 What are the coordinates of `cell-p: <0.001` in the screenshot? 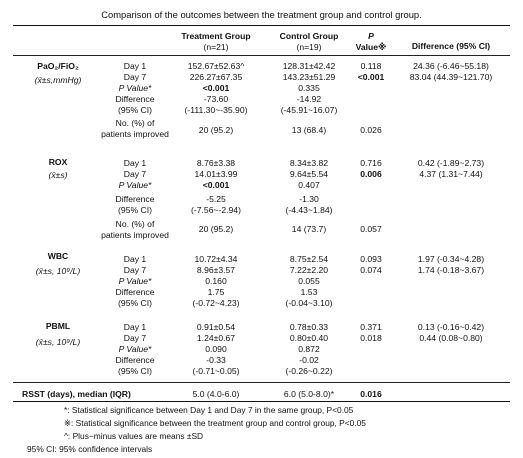 It's located at (371, 77).